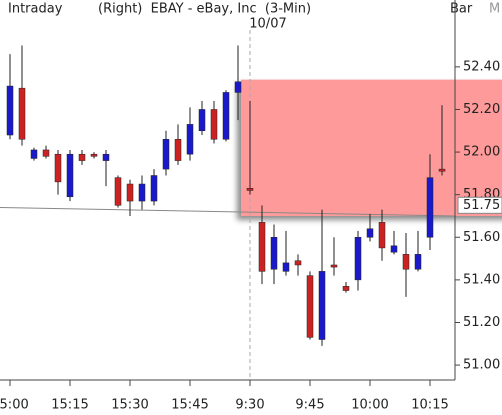 Image resolution: width=502 pixels, height=415 pixels. What do you see at coordinates (481, 66) in the screenshot?
I see `y-tick-label: 52.40` at bounding box center [481, 66].